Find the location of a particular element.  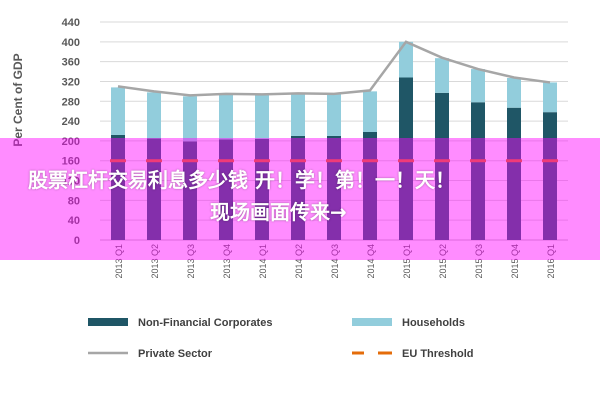

y-tick-label: 320 is located at coordinates (71, 82).